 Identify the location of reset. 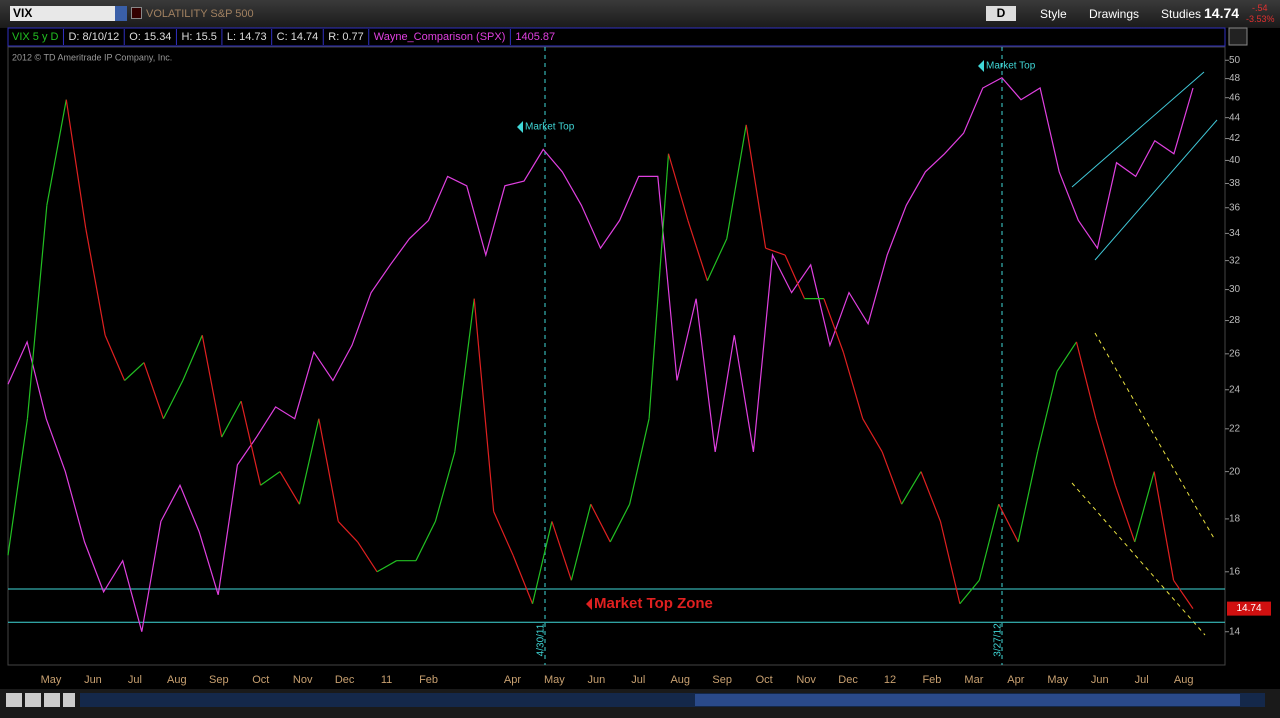
(69, 700).